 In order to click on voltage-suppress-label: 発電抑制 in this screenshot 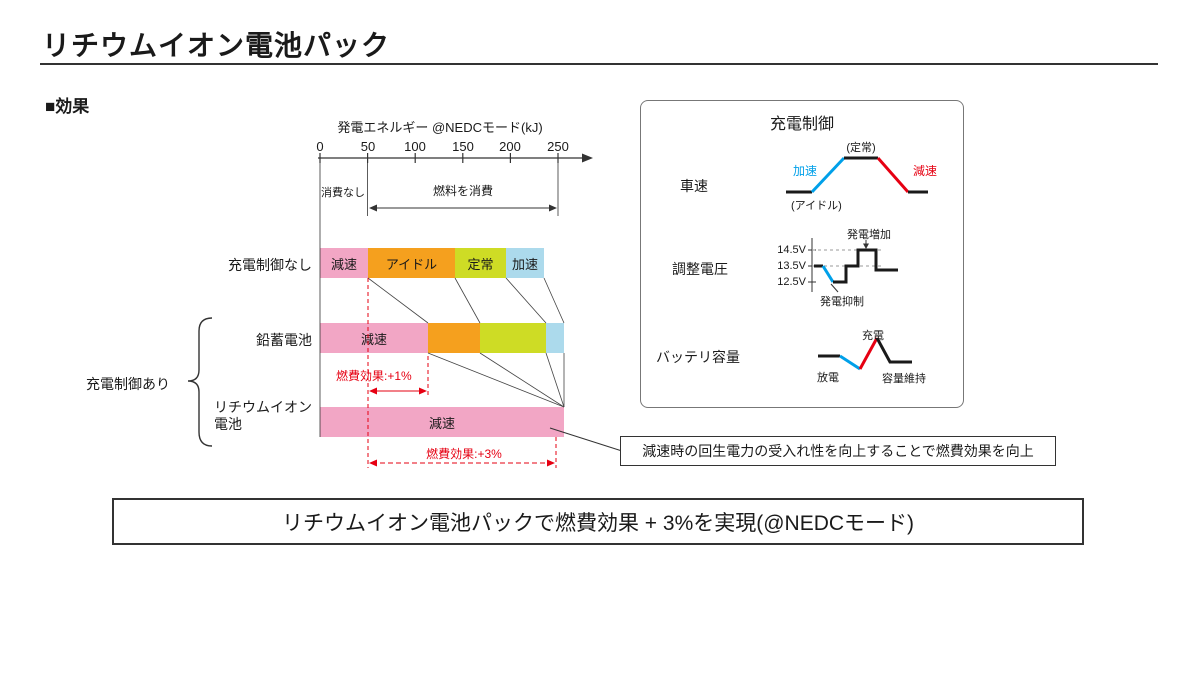, I will do `click(842, 302)`.